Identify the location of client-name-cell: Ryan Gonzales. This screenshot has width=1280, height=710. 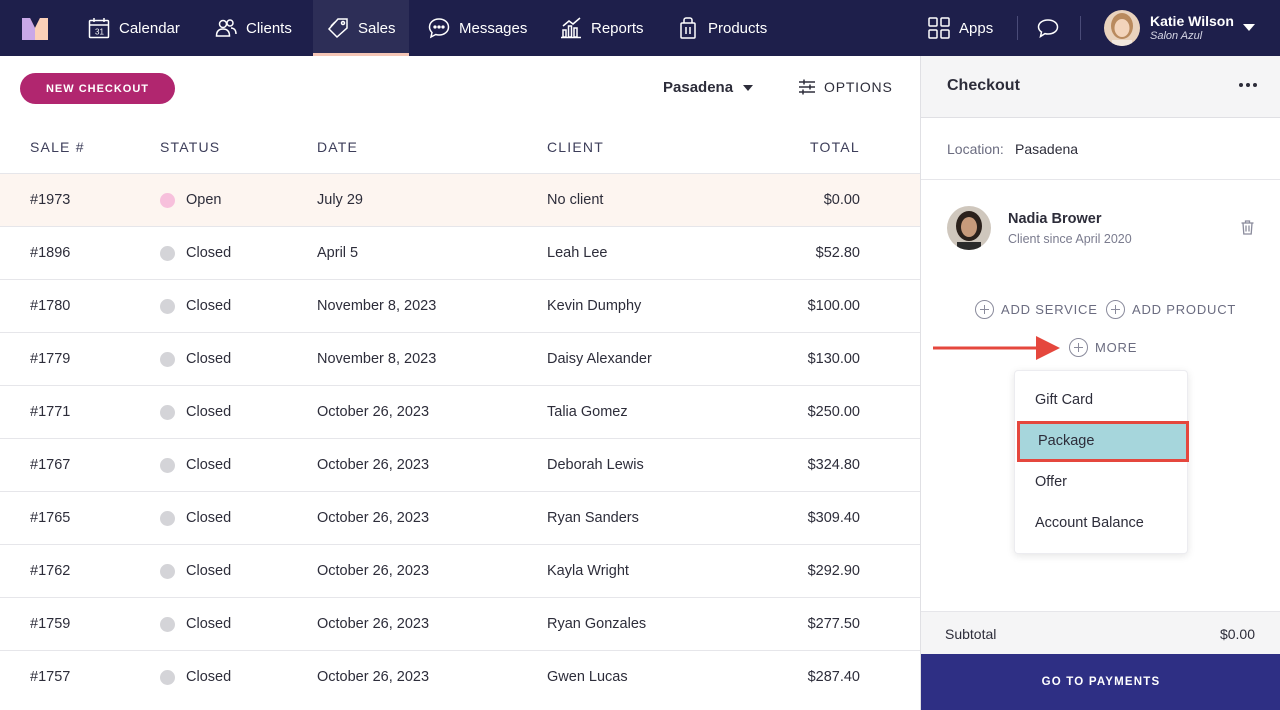
(597, 624).